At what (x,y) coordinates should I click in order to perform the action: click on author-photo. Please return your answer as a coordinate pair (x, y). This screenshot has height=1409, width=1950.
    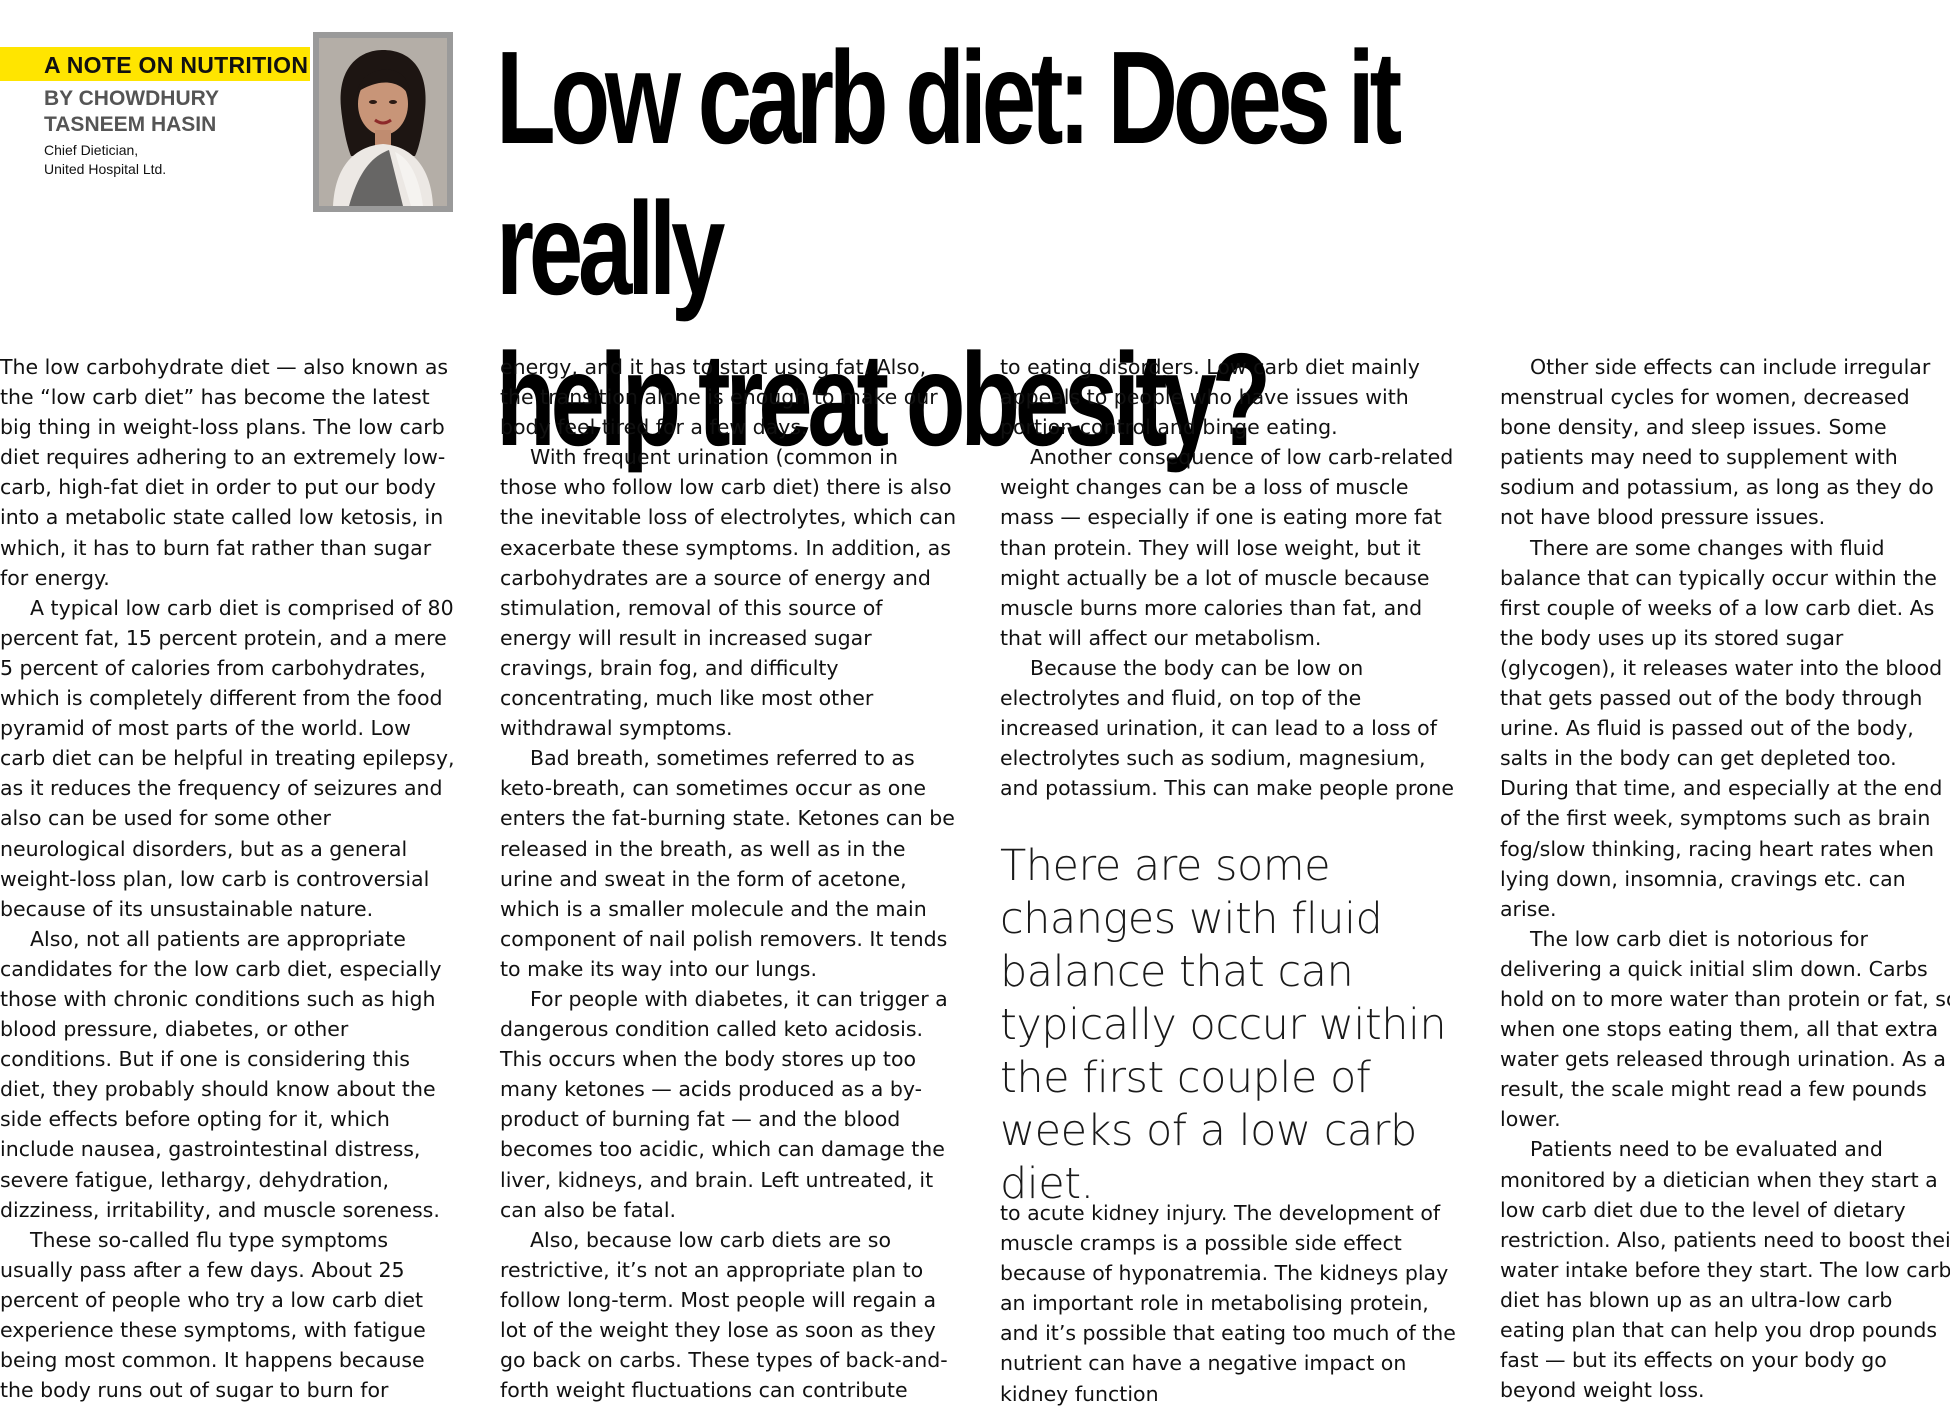
    Looking at the image, I should click on (383, 122).